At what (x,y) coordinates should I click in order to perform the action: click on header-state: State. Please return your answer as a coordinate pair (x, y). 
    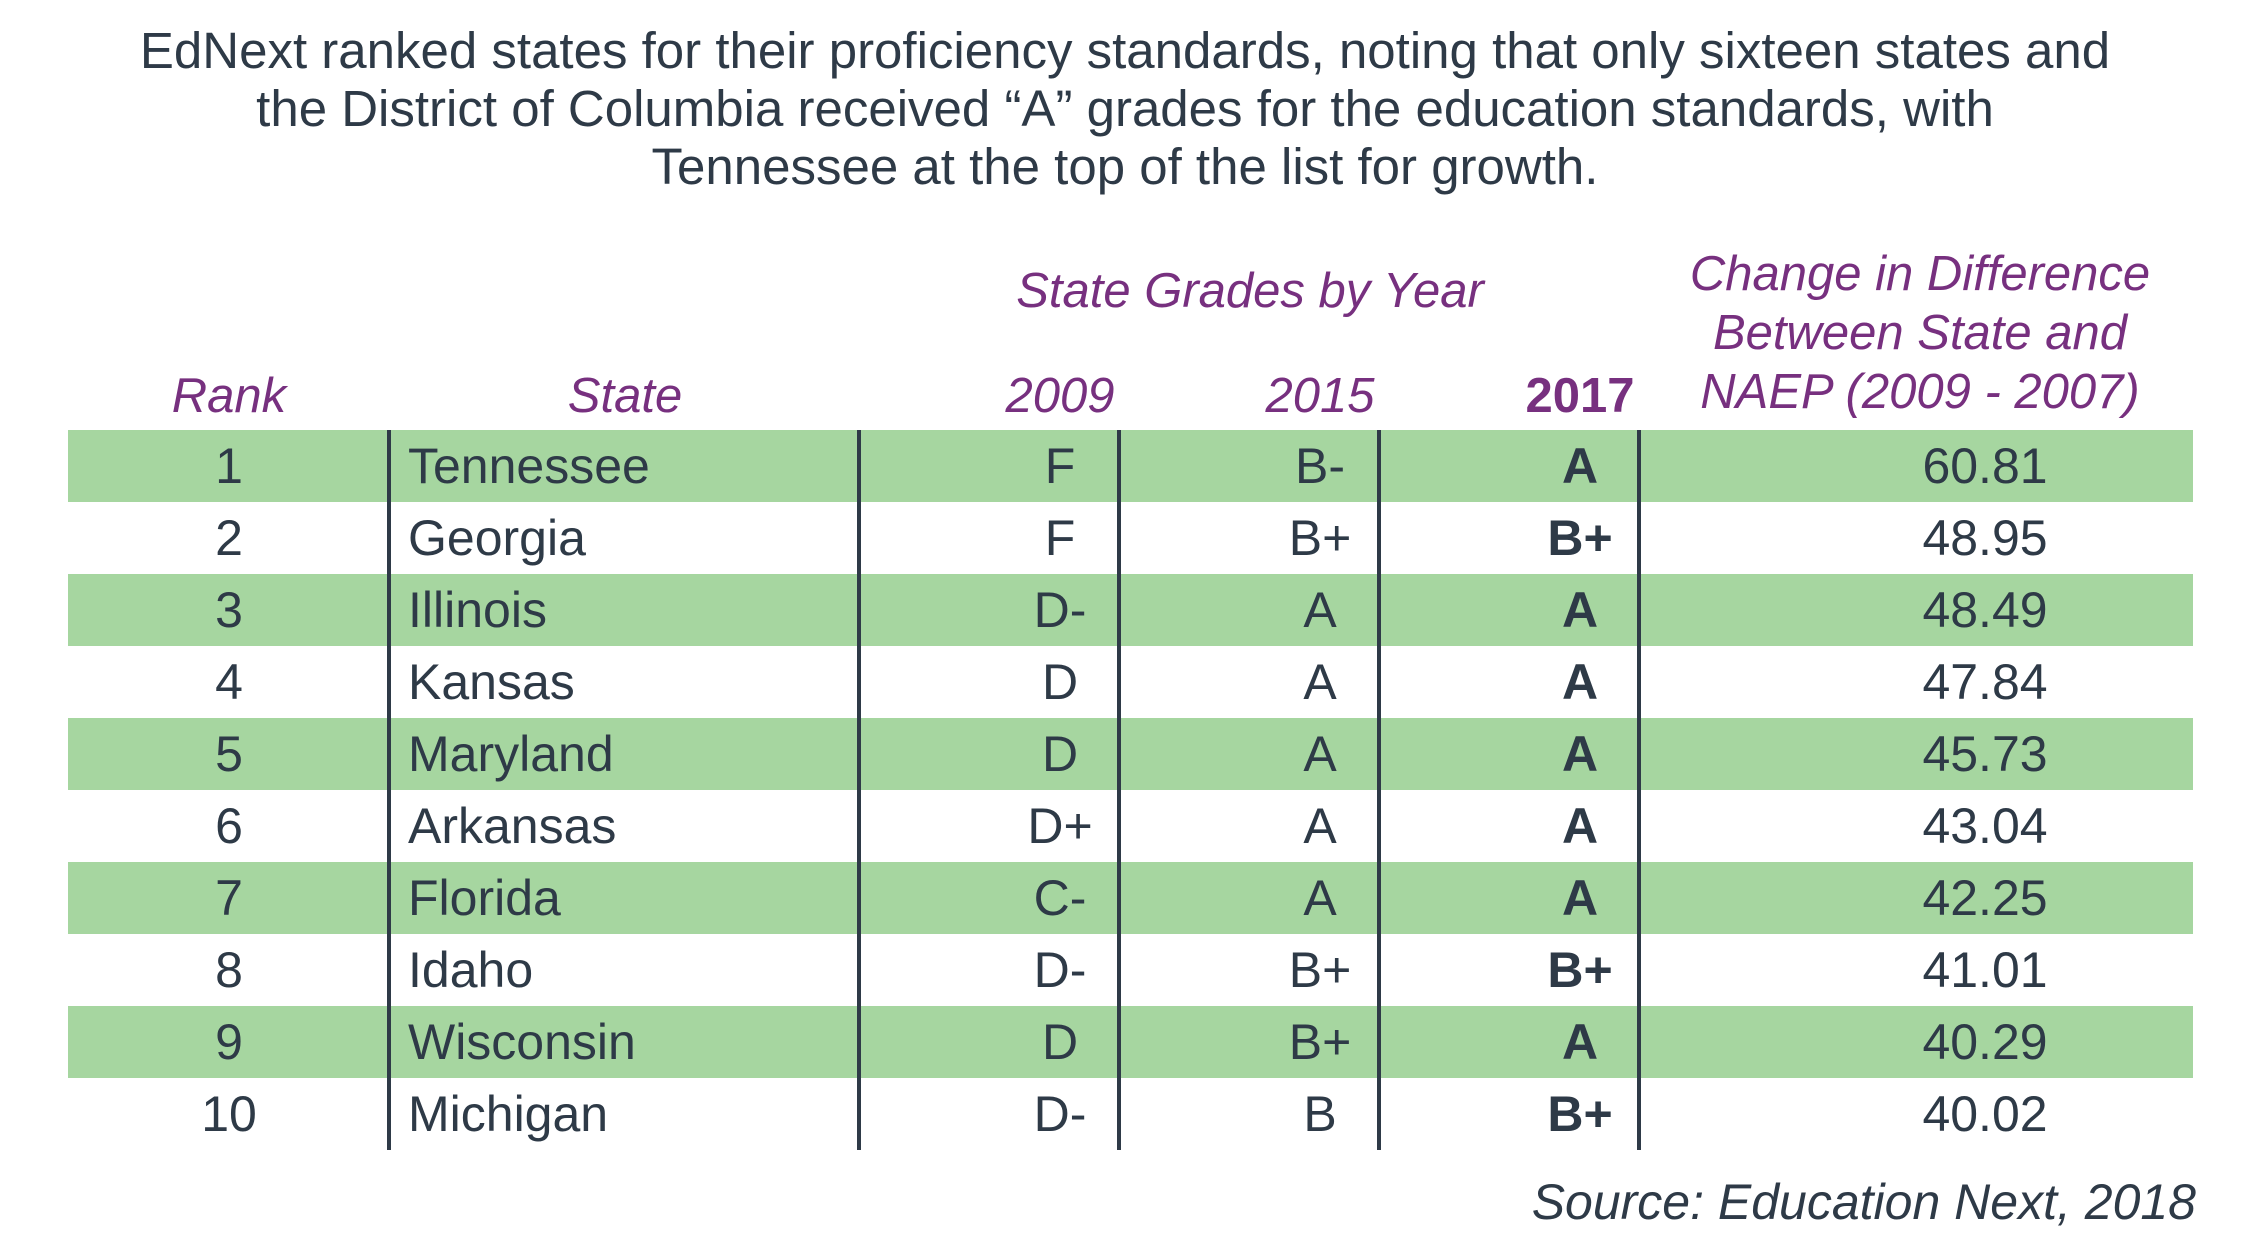
    Looking at the image, I should click on (625, 396).